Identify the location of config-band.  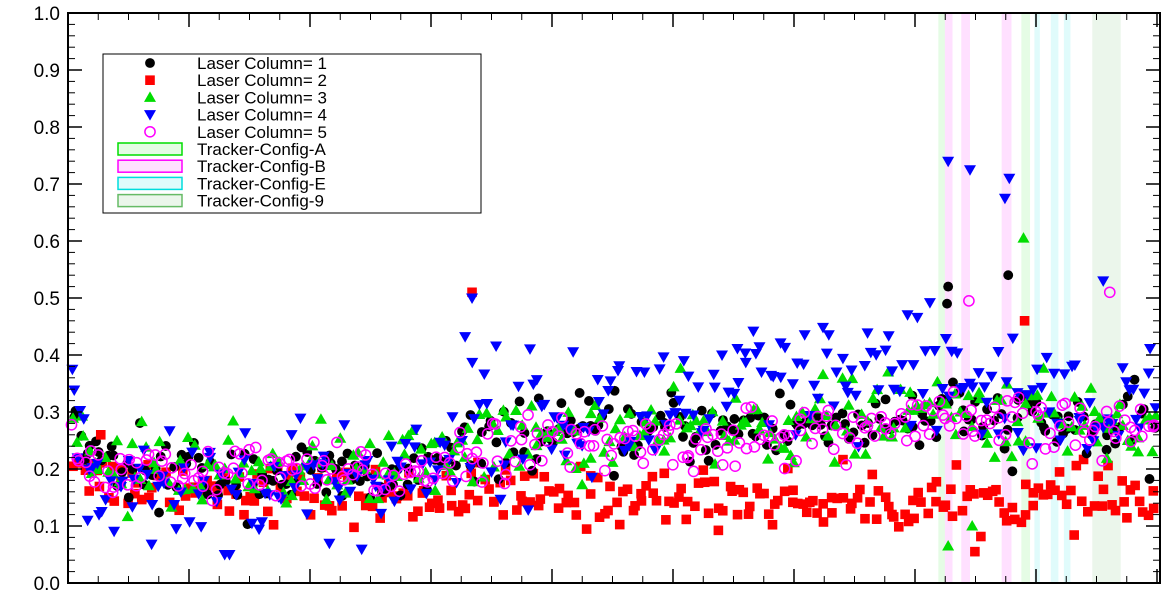
(1106, 298).